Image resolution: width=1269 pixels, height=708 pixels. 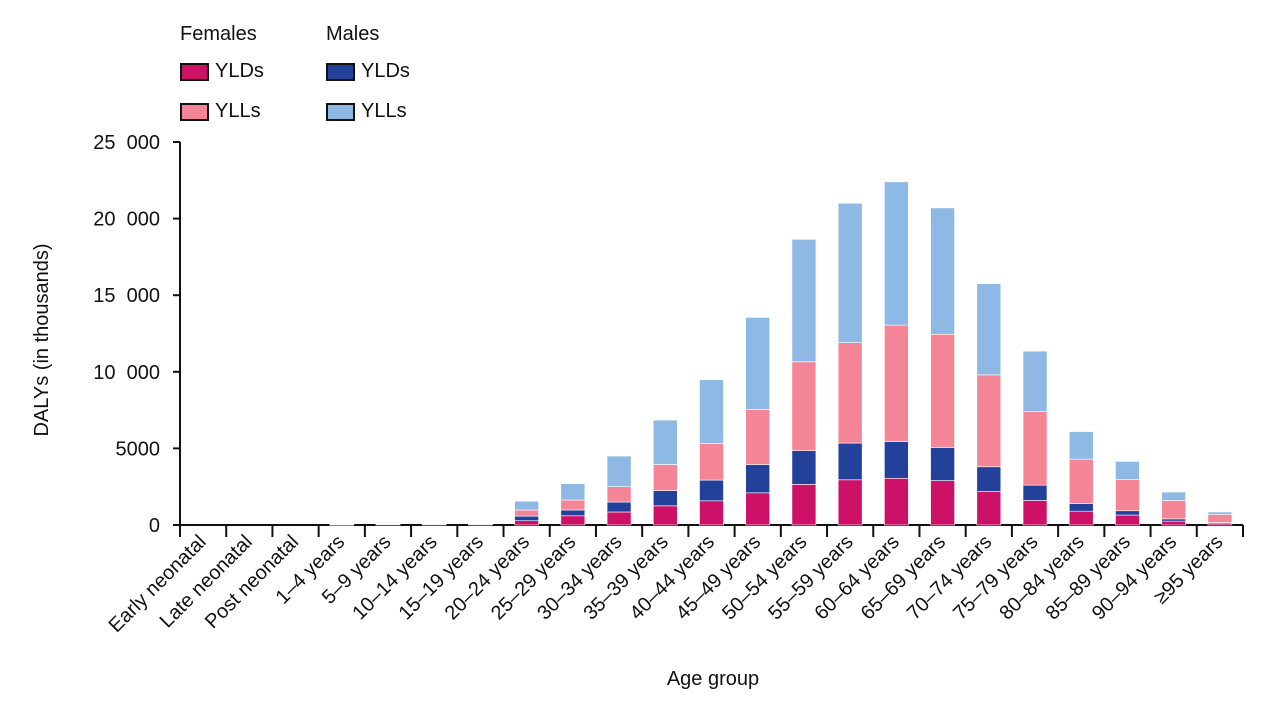 What do you see at coordinates (384, 111) in the screenshot?
I see `legend-label-male-ylls: YLLs` at bounding box center [384, 111].